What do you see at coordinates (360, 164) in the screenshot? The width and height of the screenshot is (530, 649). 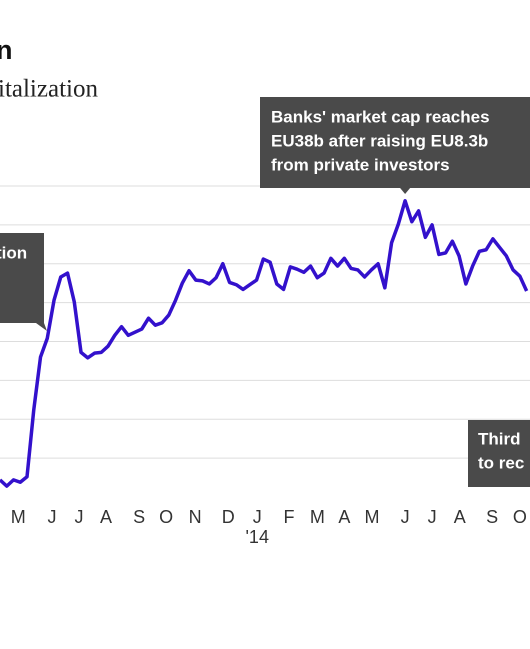 I see `annotation-text: from private investors` at bounding box center [360, 164].